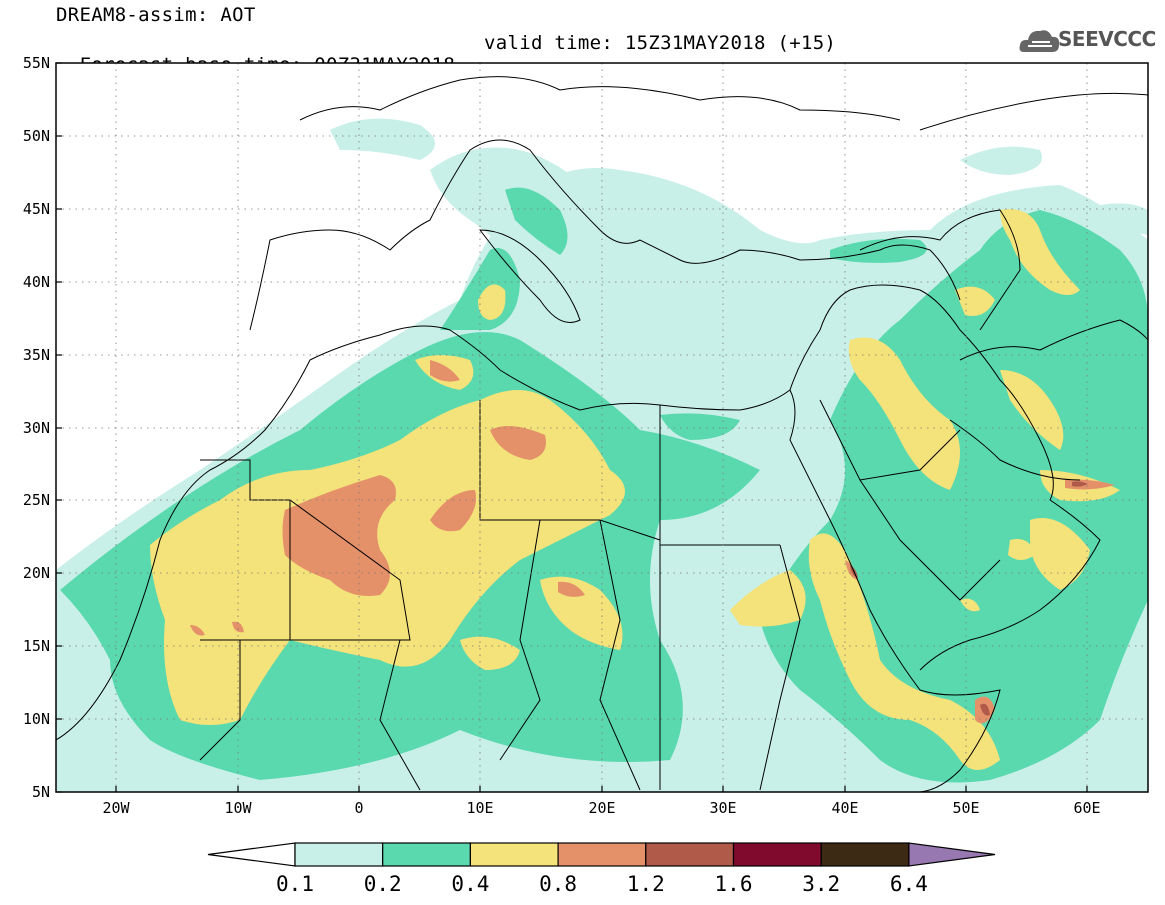 The width and height of the screenshot is (1165, 905). I want to click on lon-label: 10W, so click(238, 808).